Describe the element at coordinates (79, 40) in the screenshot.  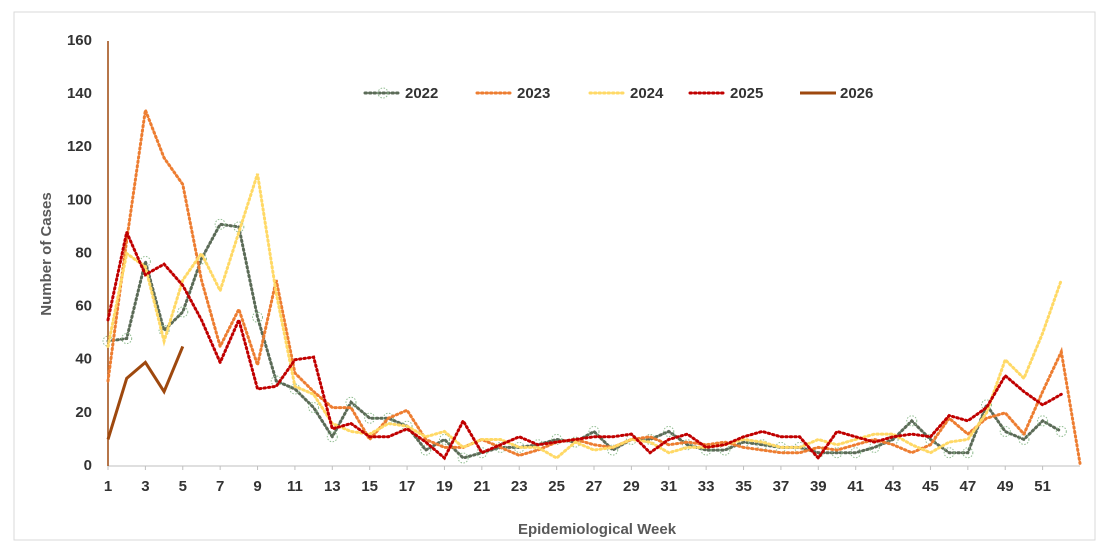
I see `y-tick-label: 160` at that location.